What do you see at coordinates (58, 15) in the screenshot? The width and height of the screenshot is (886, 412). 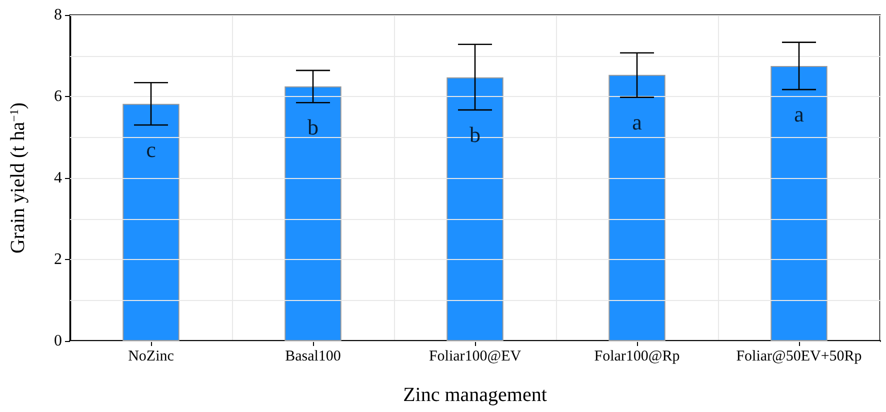 I see `y-tick-label: 8` at bounding box center [58, 15].